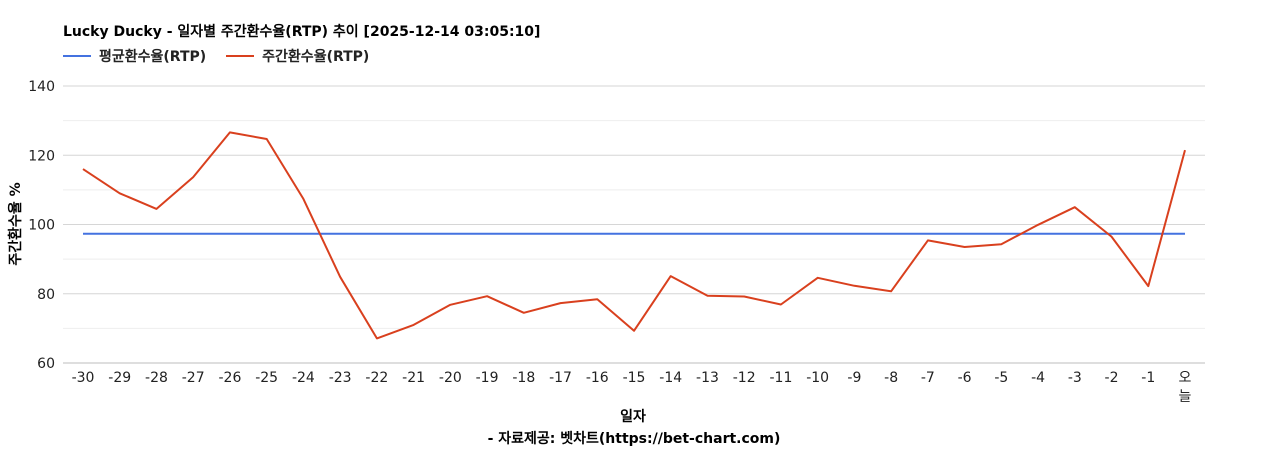 Image resolution: width=1268 pixels, height=450 pixels. Describe the element at coordinates (450, 378) in the screenshot. I see `x-tick-label: -20` at that location.